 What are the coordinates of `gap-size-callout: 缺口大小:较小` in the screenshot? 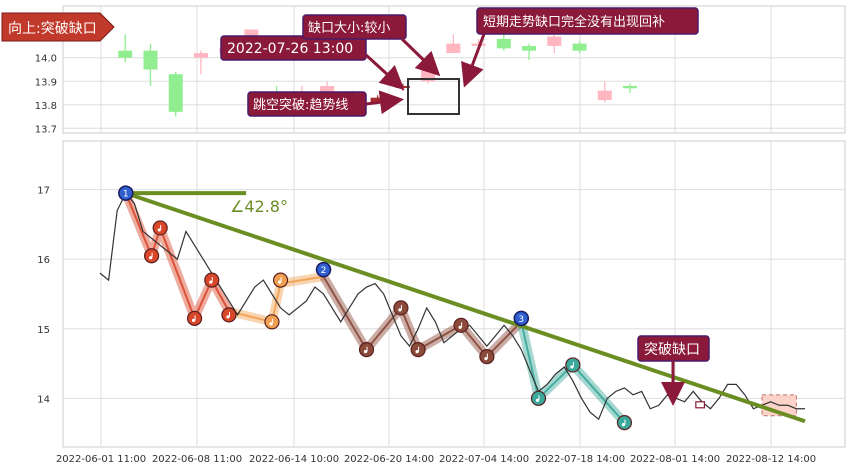 It's located at (371, 45).